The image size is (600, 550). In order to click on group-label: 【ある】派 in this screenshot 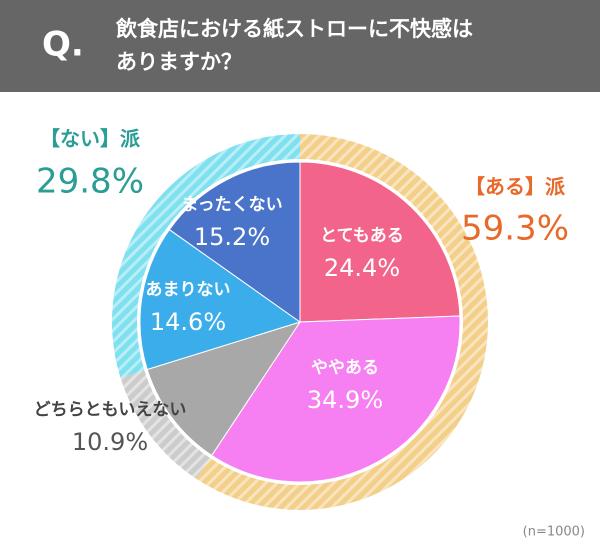, I will do `click(515, 187)`.